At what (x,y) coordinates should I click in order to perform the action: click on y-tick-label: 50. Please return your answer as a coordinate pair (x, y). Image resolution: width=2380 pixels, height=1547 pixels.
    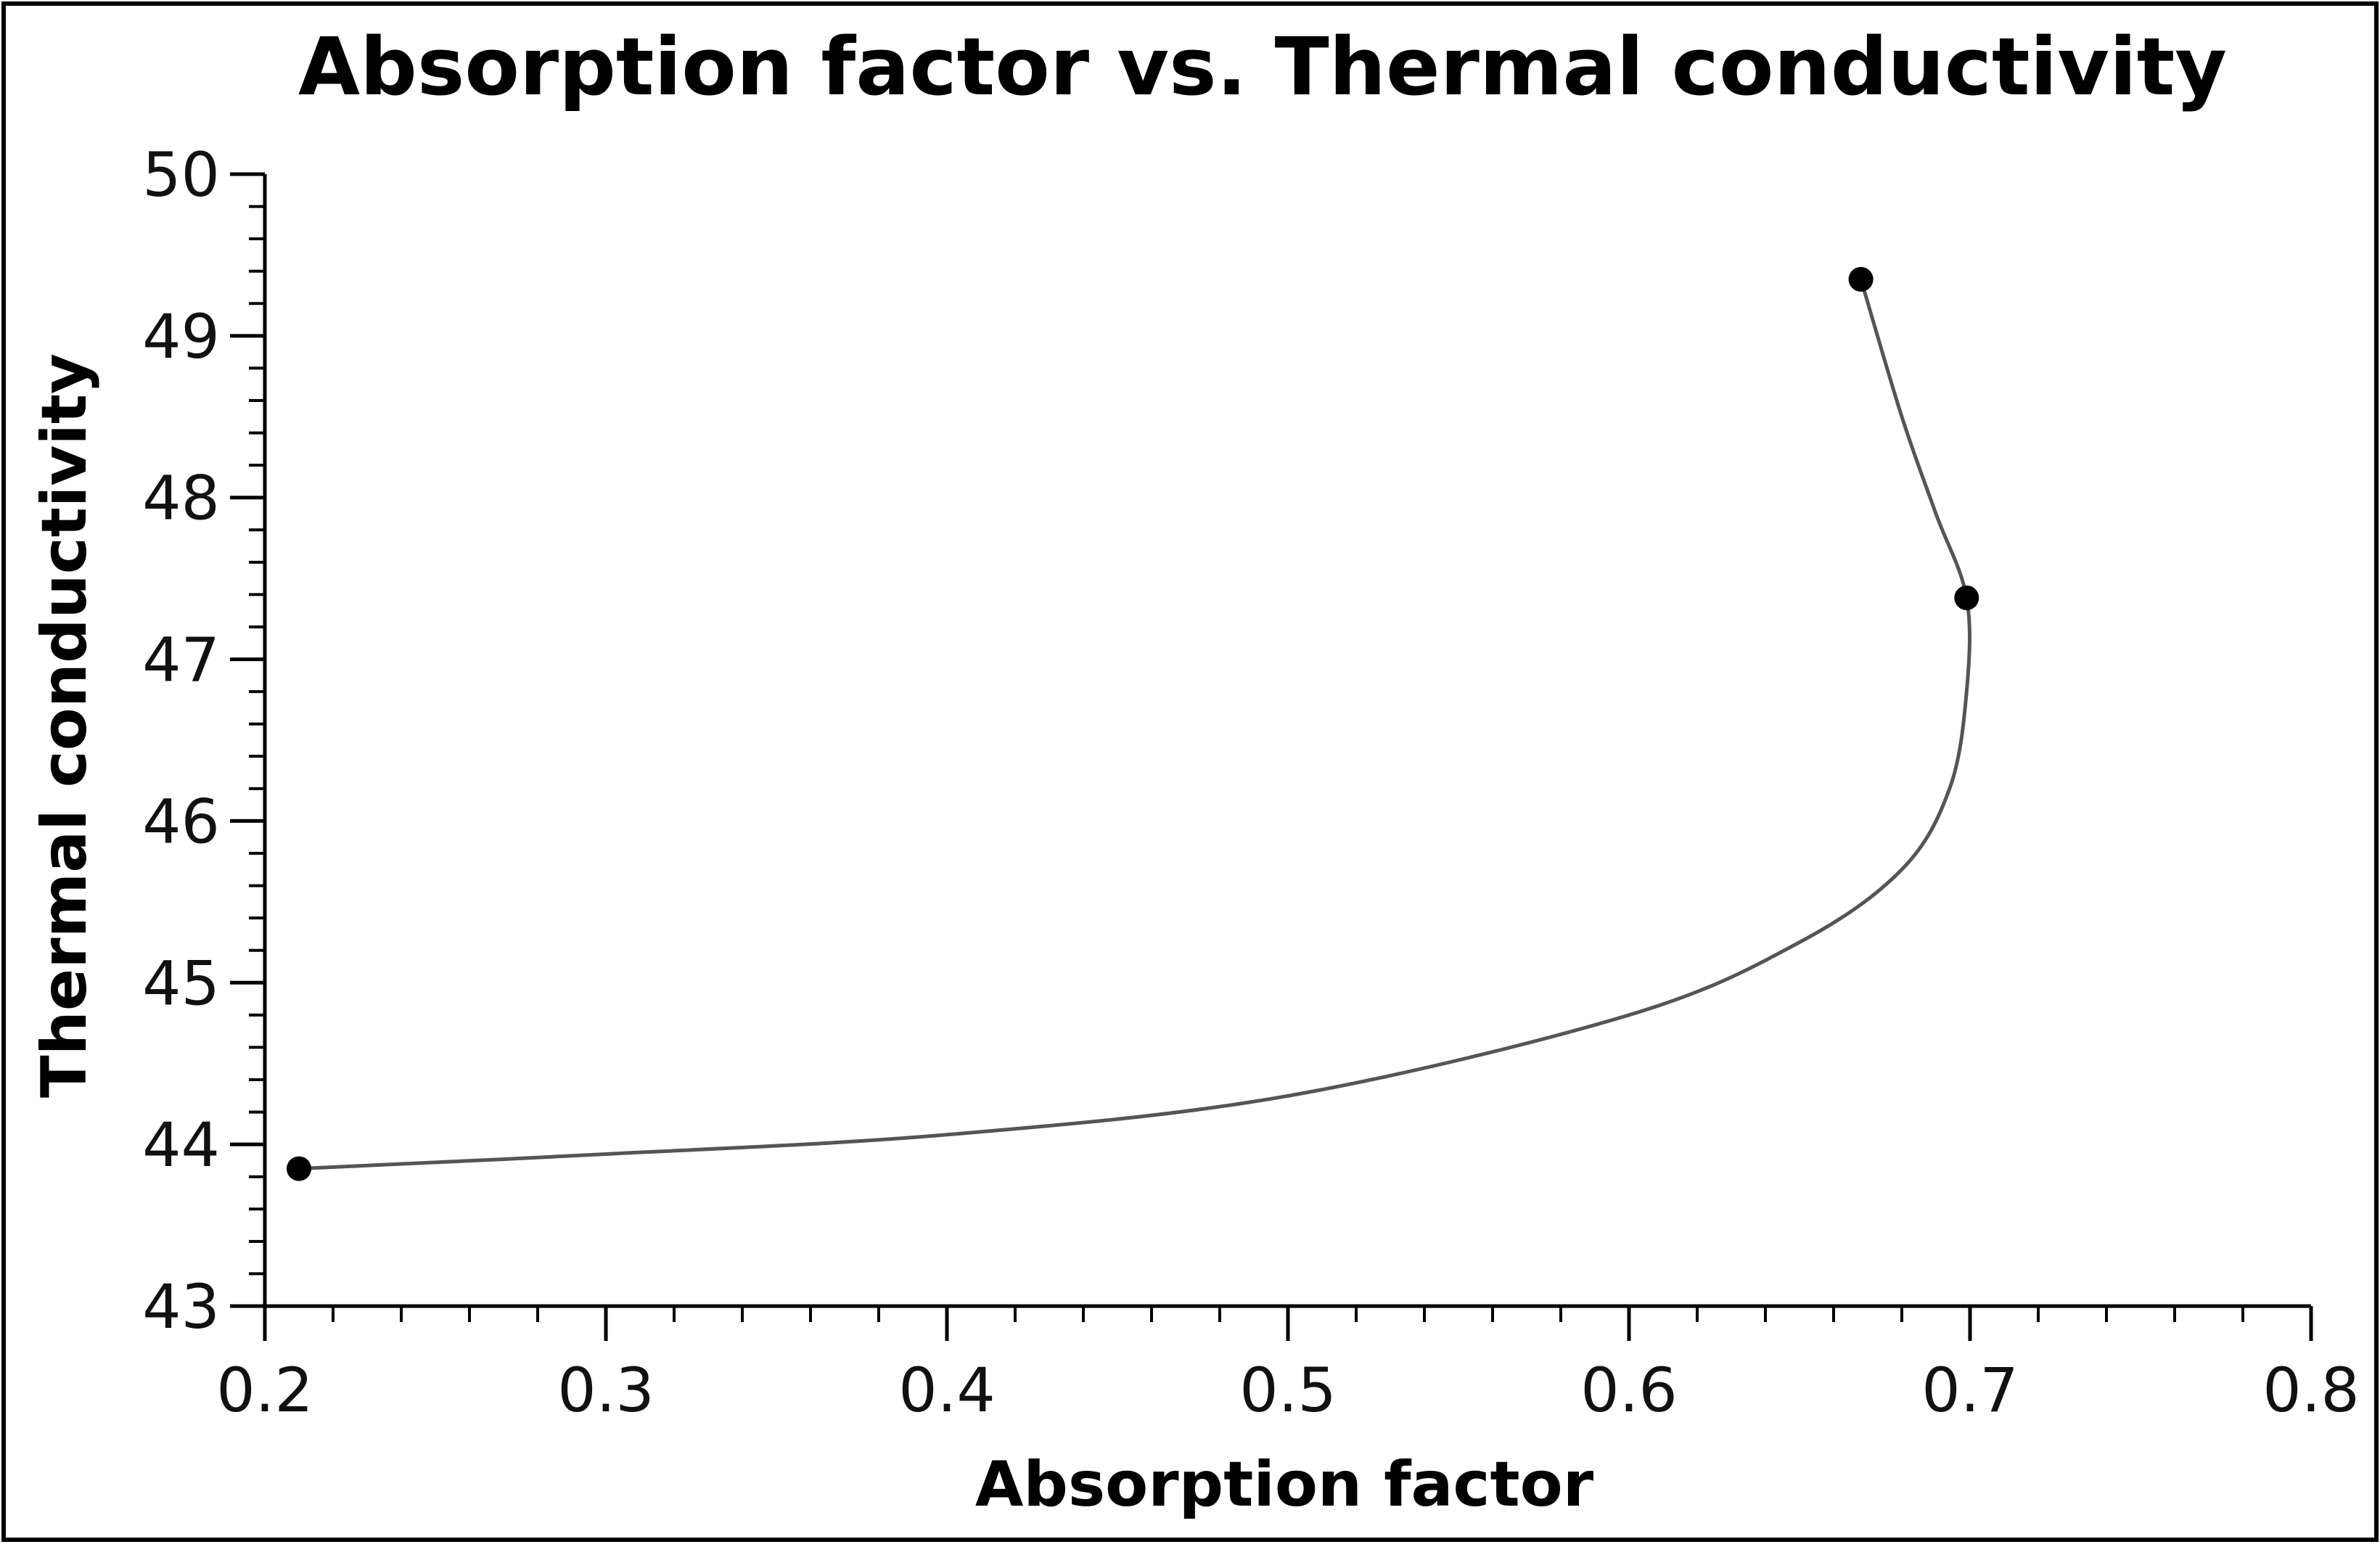
    Looking at the image, I should click on (181, 174).